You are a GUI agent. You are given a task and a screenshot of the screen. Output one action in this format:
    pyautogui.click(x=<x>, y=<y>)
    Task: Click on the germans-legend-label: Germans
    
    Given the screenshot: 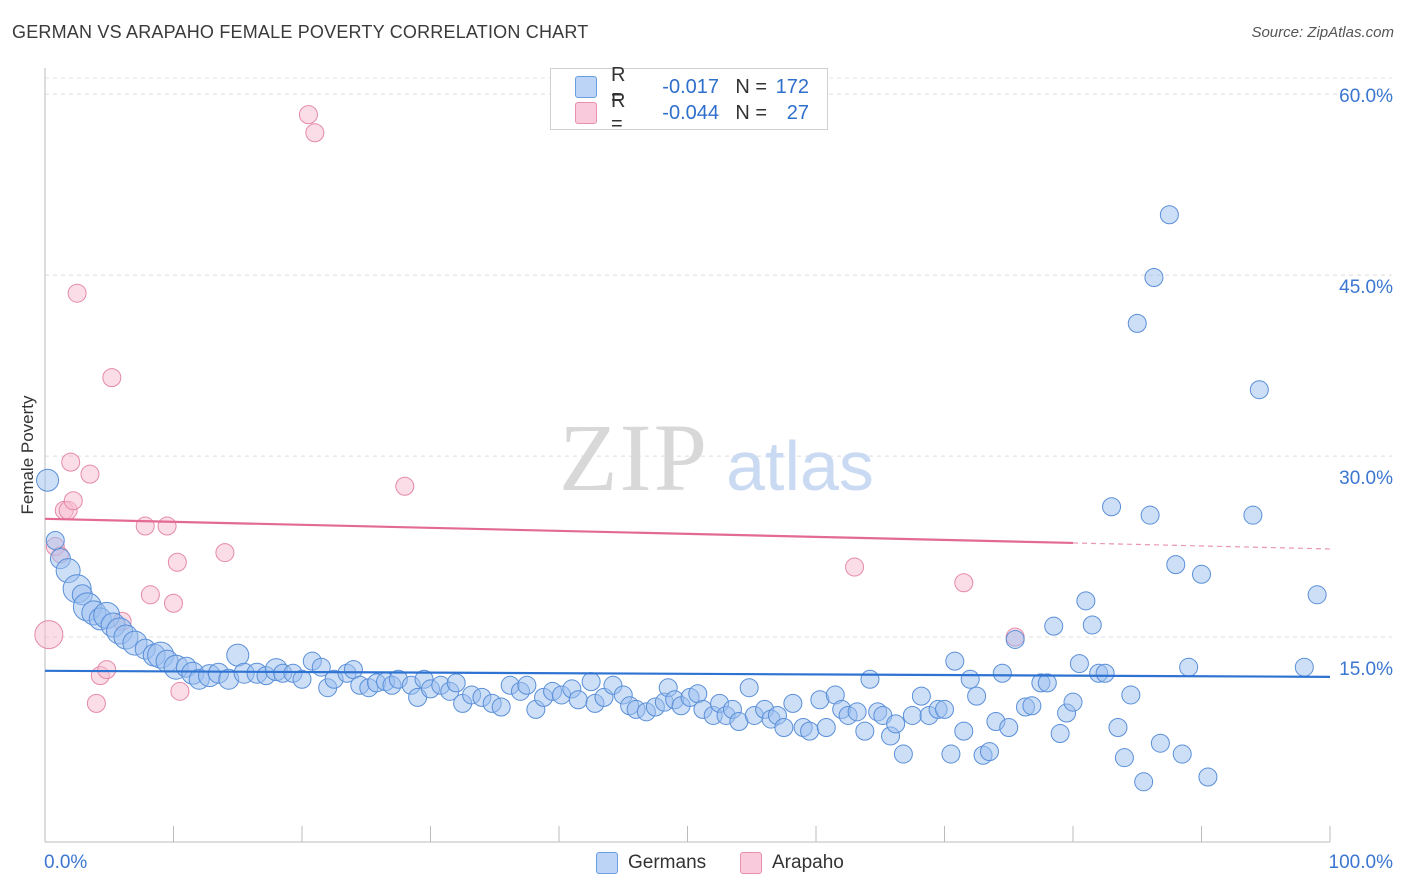 What is the action you would take?
    pyautogui.click(x=667, y=862)
    